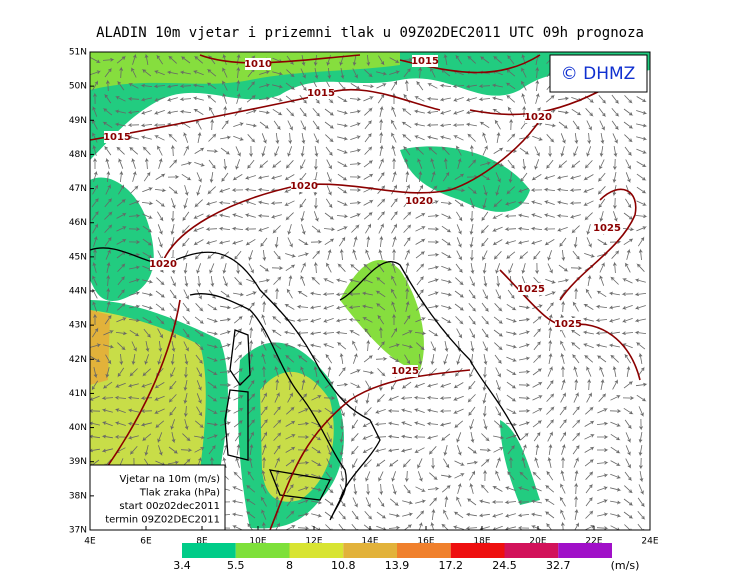  I want to click on lon-label: 8E, so click(202, 542).